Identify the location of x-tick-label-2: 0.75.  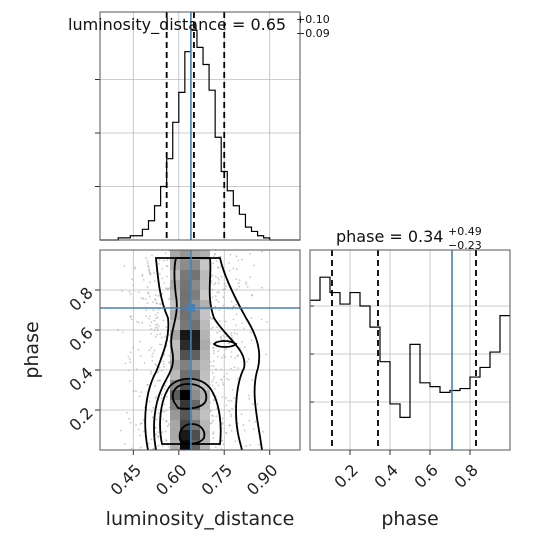
(216, 479).